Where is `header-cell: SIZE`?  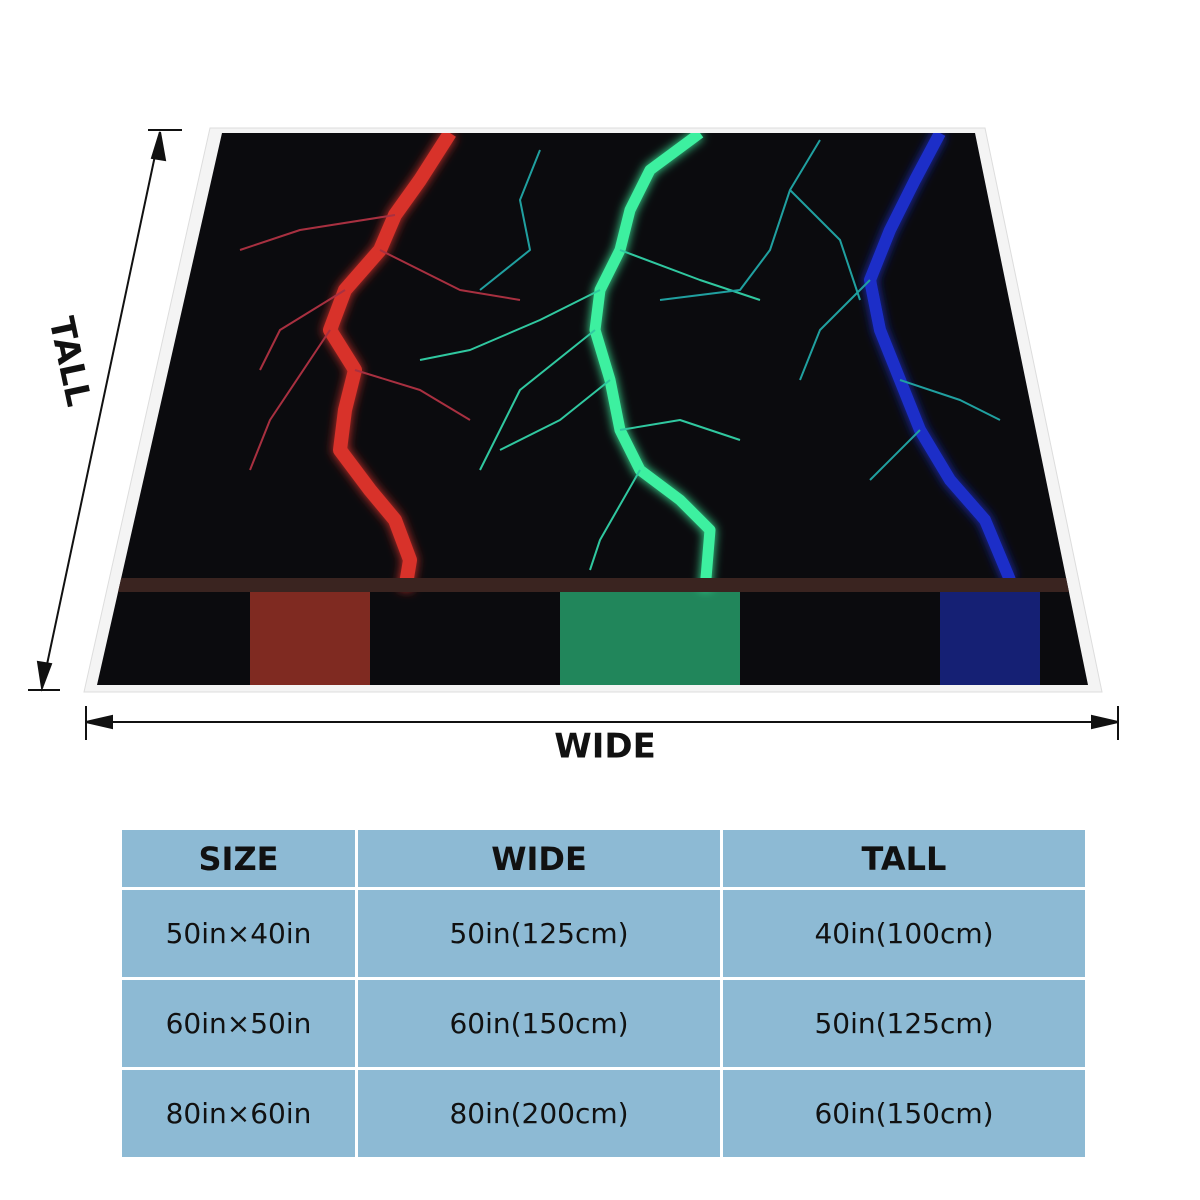
header-cell: SIZE is located at coordinates (238, 858).